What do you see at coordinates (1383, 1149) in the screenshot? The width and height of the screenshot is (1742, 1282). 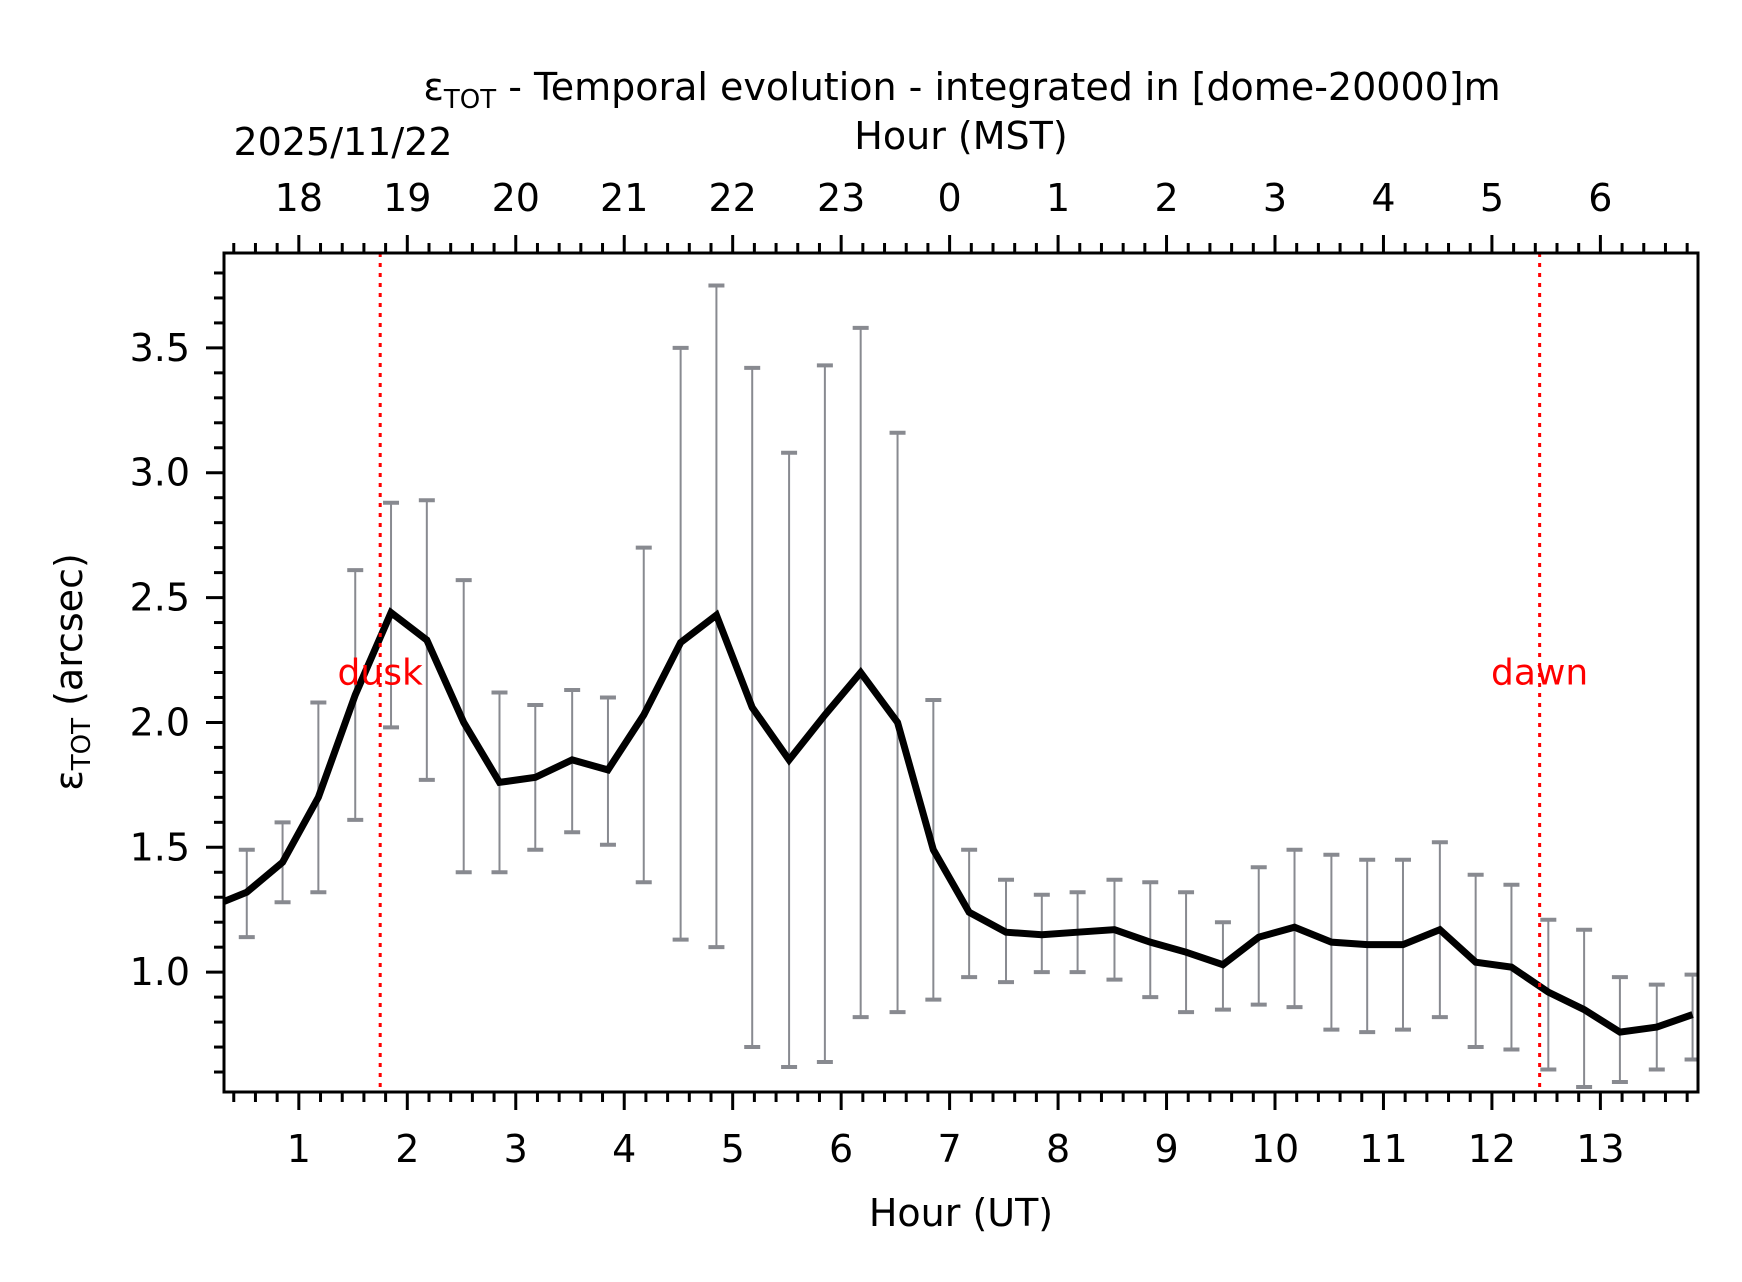 I see `x-tick-label: 11` at bounding box center [1383, 1149].